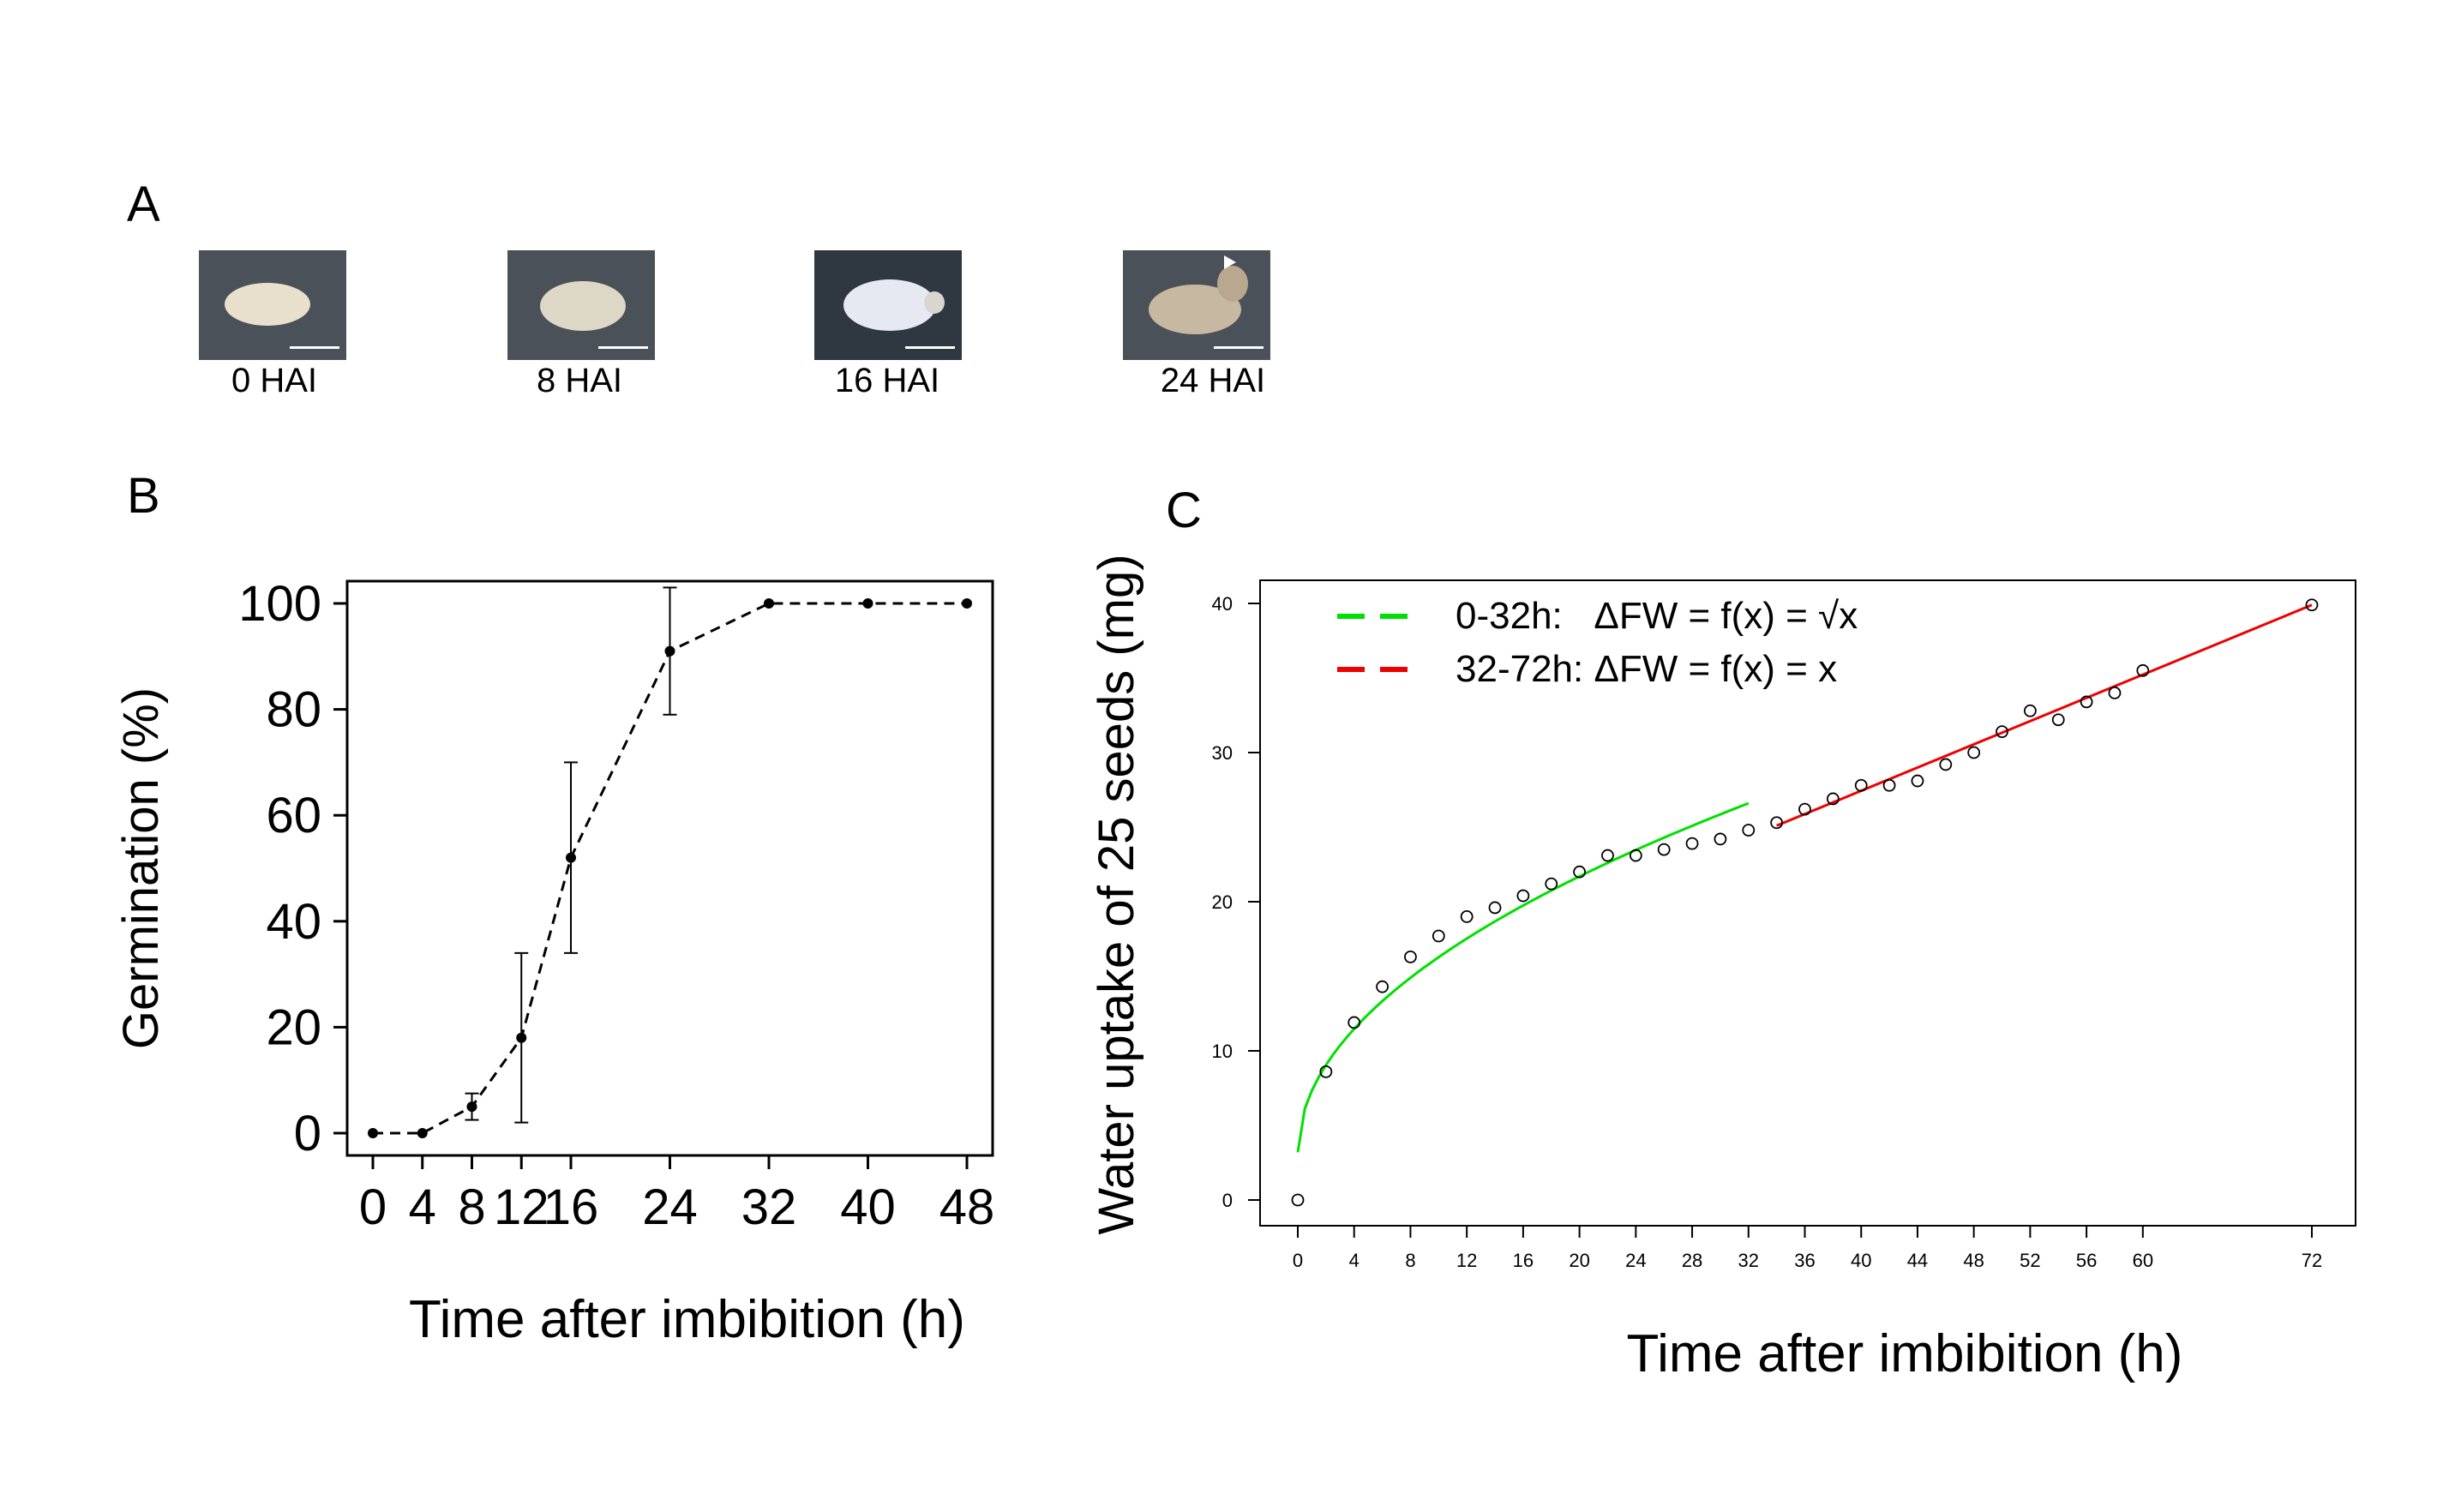 The height and width of the screenshot is (1512, 2437). What do you see at coordinates (1223, 1051) in the screenshot?
I see `y-tick-label: 10` at bounding box center [1223, 1051].